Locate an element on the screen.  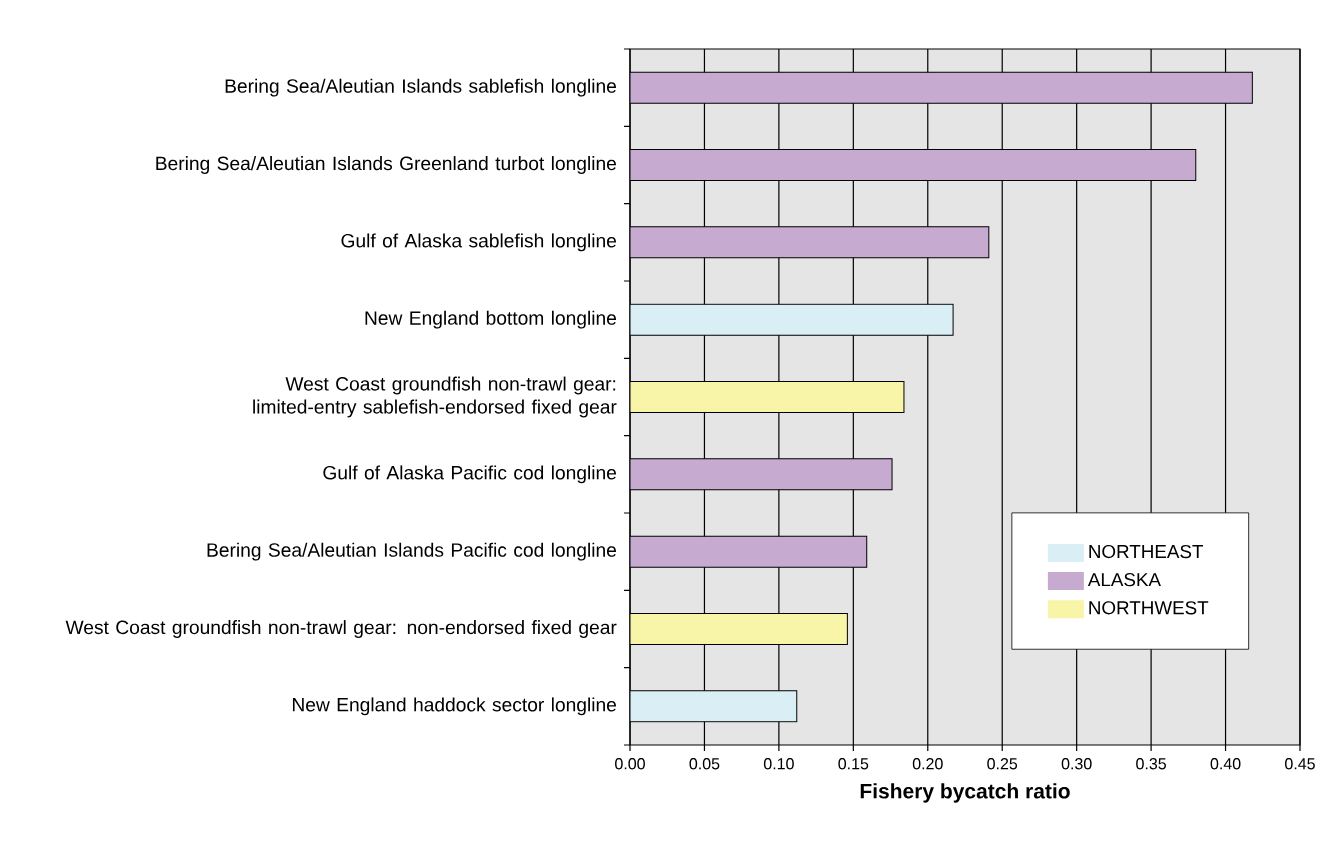
legend-label: NORTHEAST is located at coordinates (1146, 551).